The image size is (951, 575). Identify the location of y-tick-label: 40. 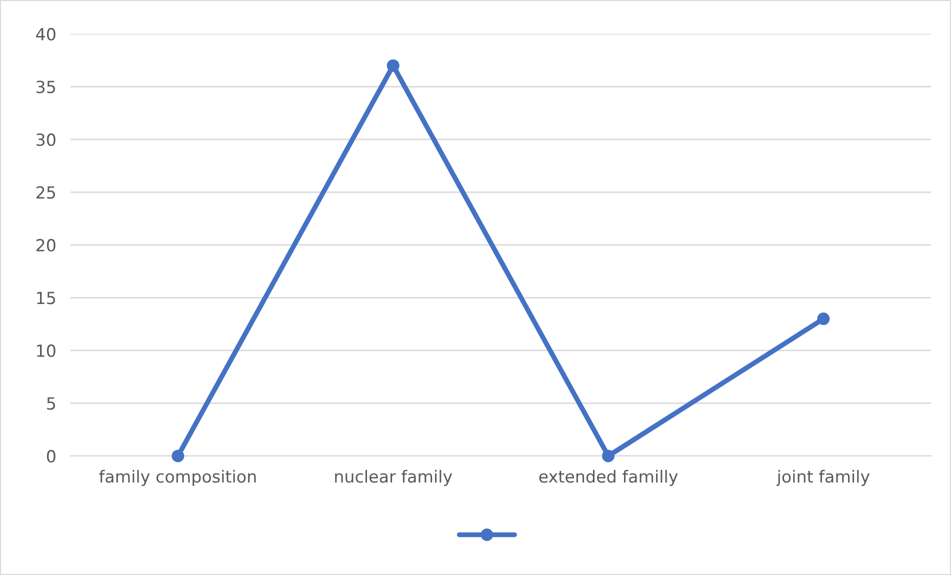
(46, 34).